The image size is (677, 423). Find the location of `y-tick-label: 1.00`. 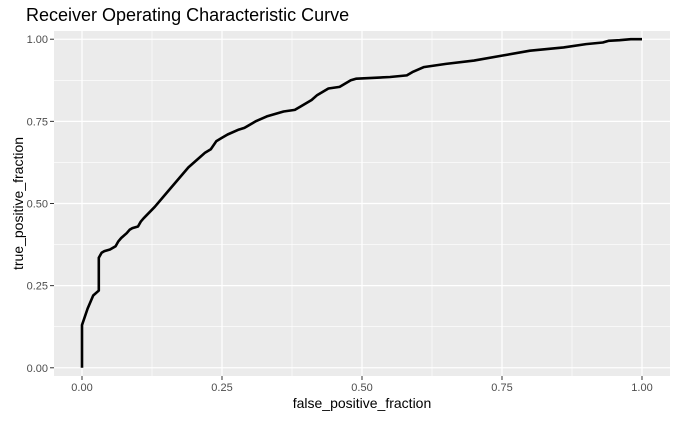

y-tick-label: 1.00 is located at coordinates (37, 40).